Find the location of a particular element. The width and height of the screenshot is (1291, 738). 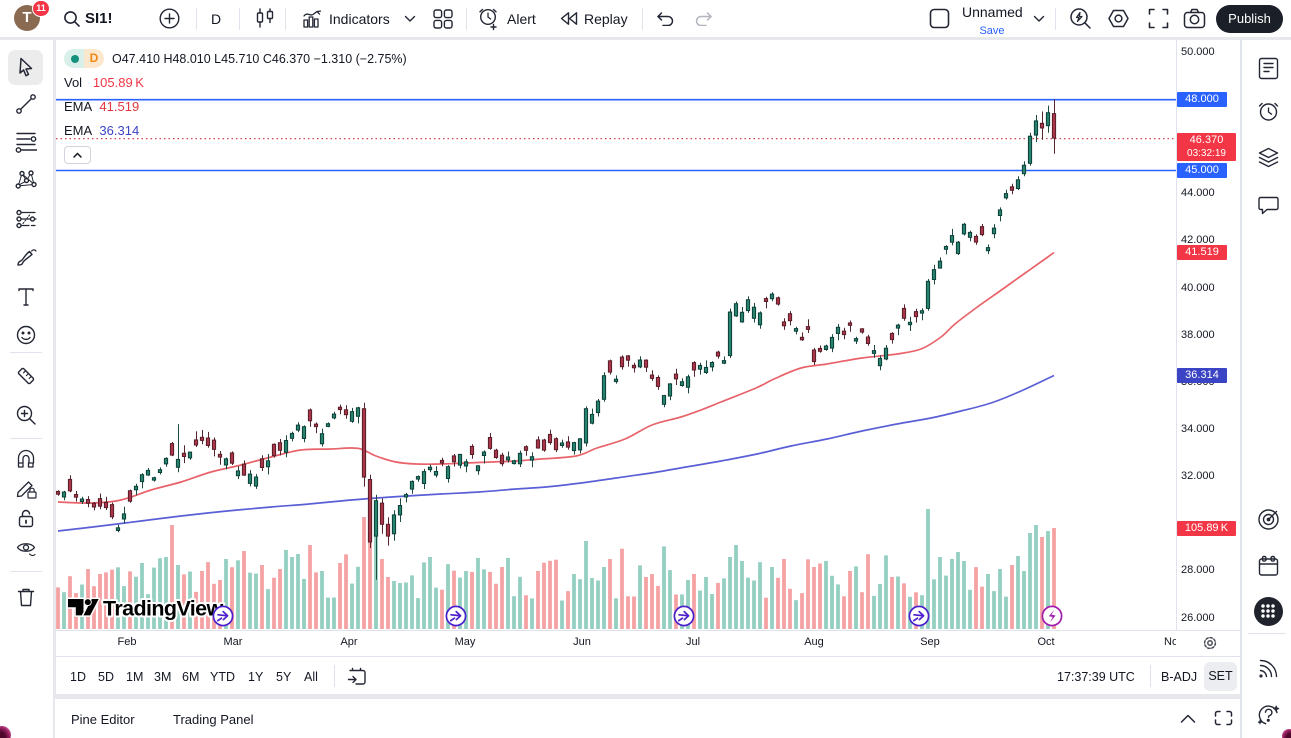

svg-text: TradingView is located at coordinates (163, 609).